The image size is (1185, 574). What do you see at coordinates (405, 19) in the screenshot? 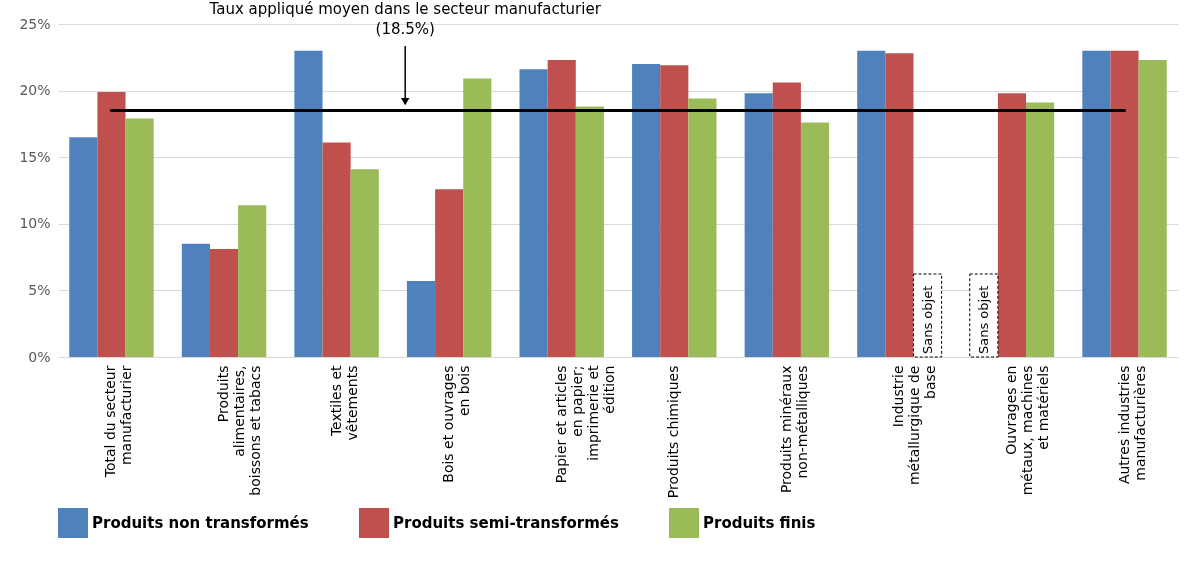
I see `ref-line-label: Taux appliqué moyen dans le secteur manufacturier (18.5%)` at bounding box center [405, 19].